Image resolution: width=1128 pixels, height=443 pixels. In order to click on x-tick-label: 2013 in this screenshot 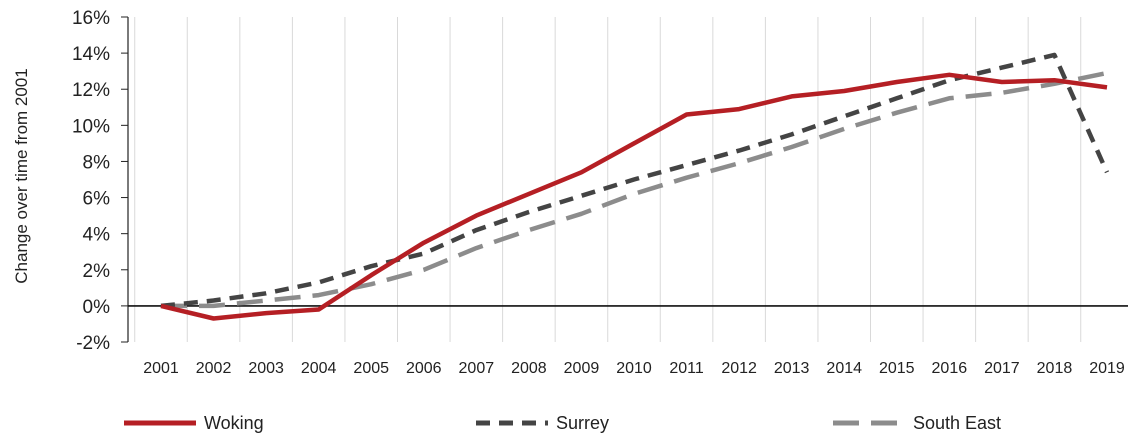, I will do `click(792, 368)`.